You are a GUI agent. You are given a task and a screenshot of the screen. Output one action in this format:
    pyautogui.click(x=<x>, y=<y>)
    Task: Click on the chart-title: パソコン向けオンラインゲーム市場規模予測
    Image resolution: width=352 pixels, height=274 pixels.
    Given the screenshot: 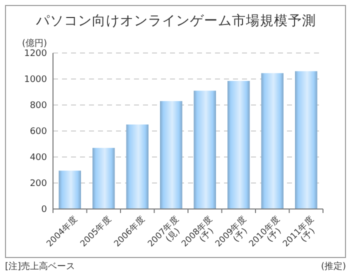 What is the action you would take?
    pyautogui.click(x=175, y=21)
    